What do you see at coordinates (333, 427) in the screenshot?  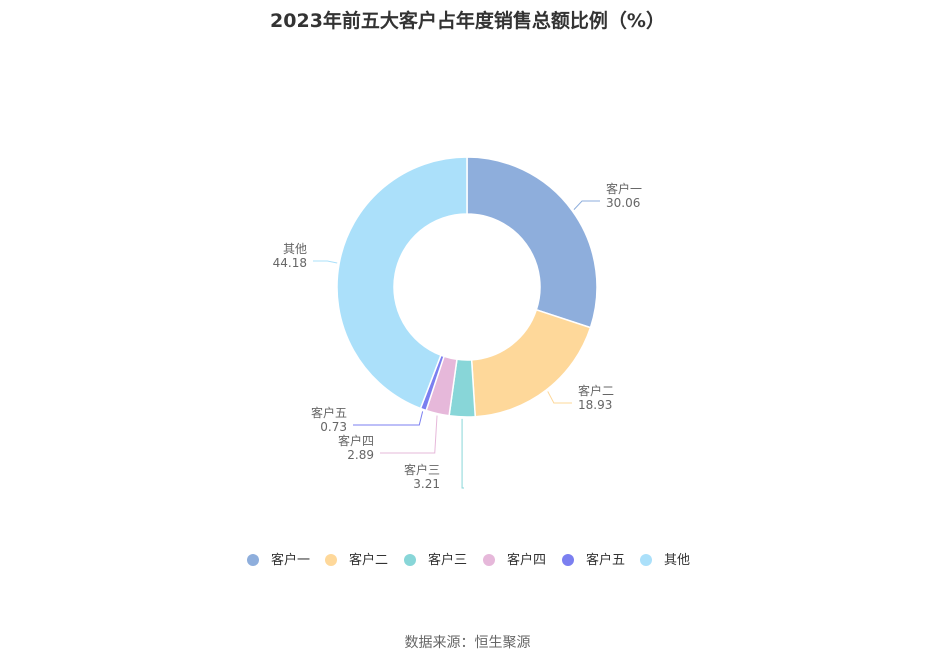 I see `slice-value-客户五: 0.73` at bounding box center [333, 427].